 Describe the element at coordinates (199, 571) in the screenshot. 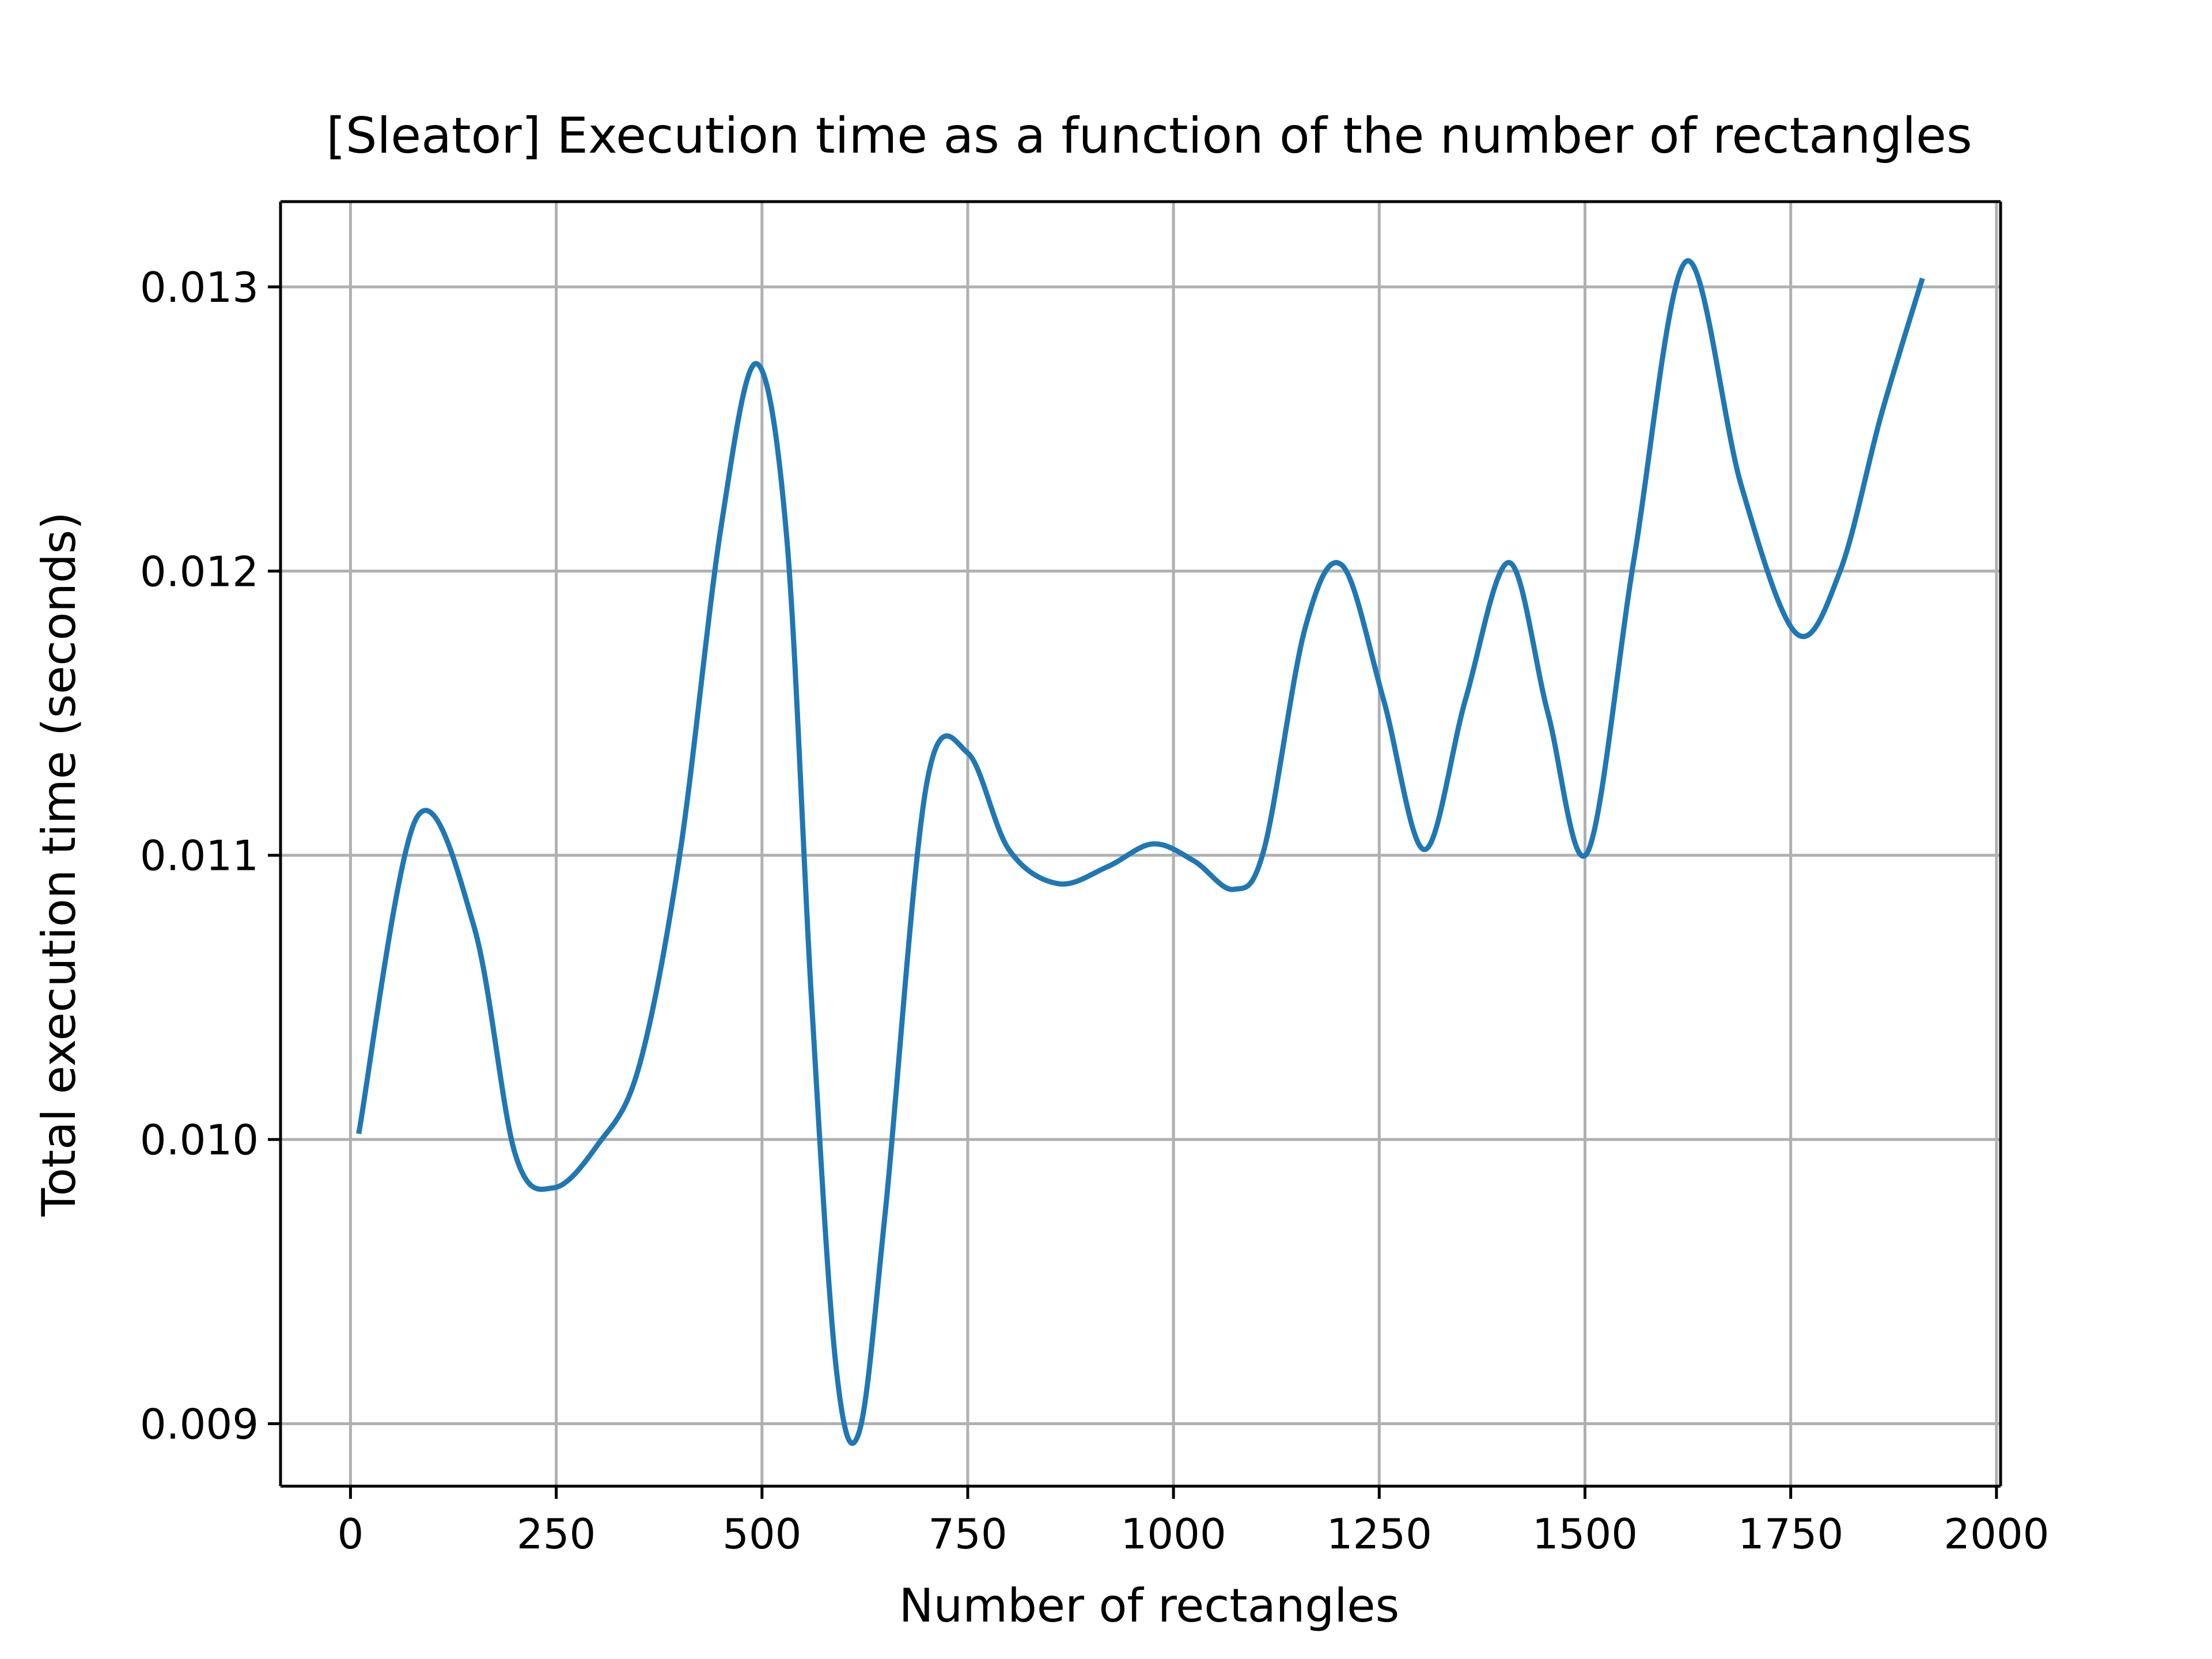

I see `y-tick-label: 0.012` at that location.